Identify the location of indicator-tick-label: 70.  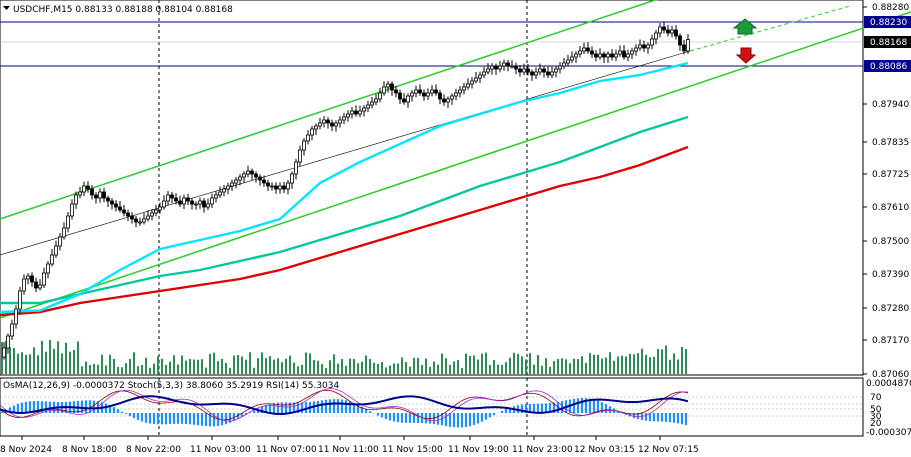
(876, 398).